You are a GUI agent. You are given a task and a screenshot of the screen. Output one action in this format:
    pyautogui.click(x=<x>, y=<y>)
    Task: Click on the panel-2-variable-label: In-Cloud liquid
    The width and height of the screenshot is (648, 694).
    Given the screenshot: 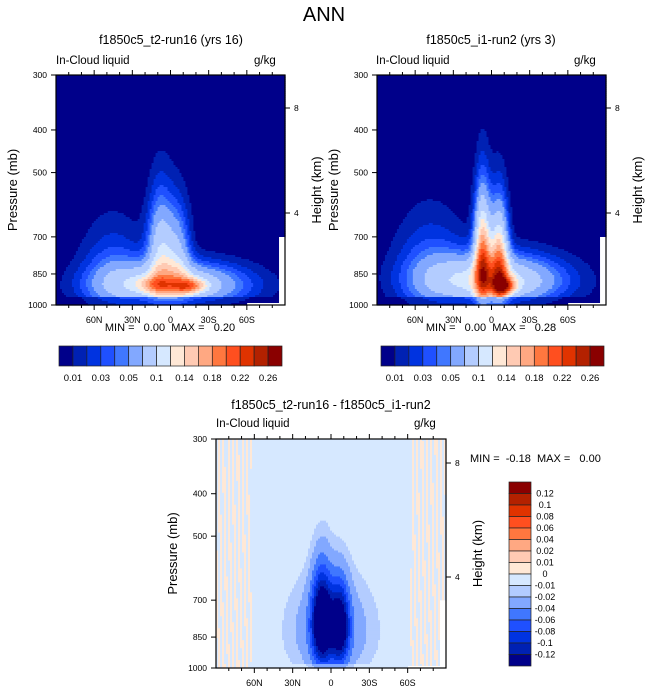 What is the action you would take?
    pyautogui.click(x=413, y=61)
    